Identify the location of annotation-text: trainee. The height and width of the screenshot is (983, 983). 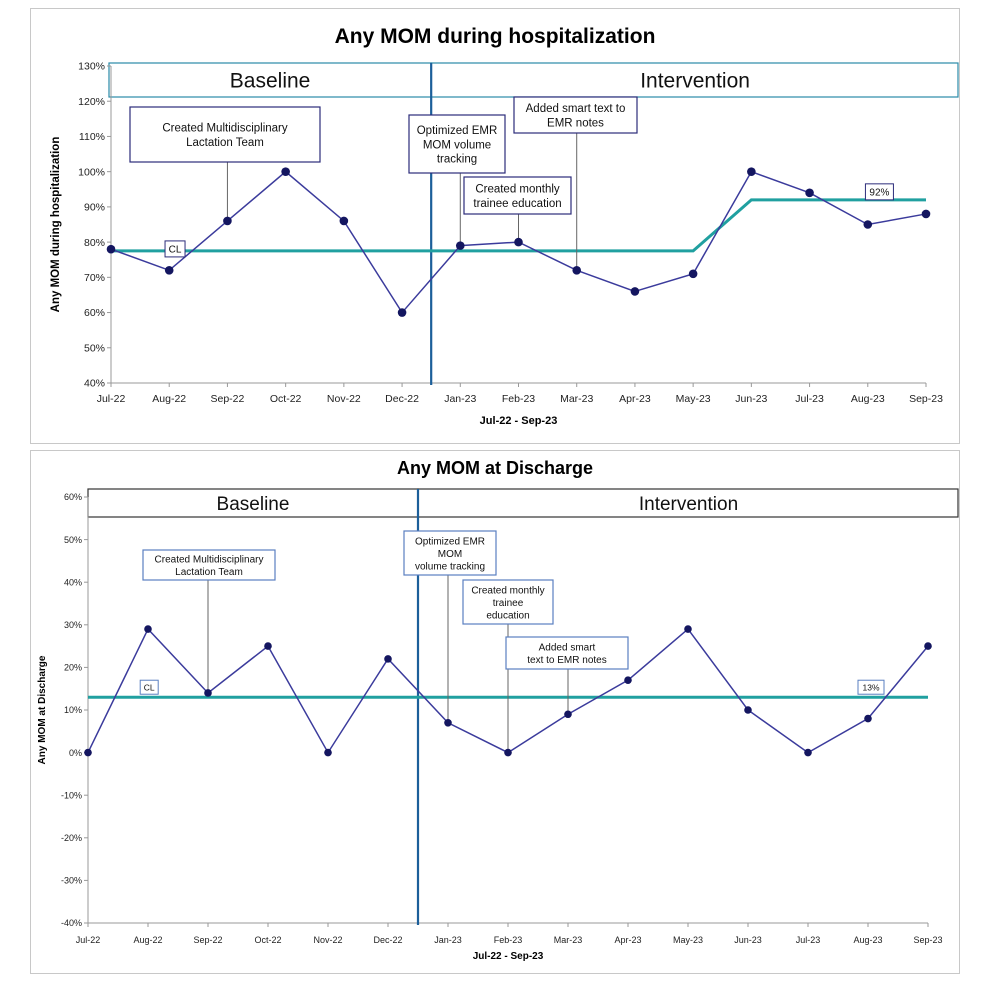
(508, 603).